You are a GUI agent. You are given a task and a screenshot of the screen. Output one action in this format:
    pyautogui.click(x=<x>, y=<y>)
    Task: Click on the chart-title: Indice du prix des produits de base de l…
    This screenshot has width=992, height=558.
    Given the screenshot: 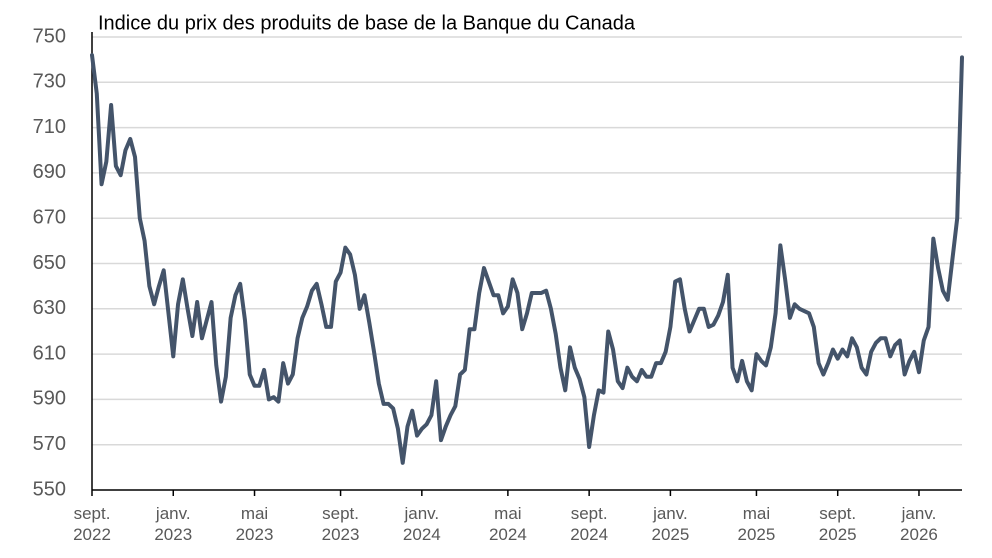 What is the action you would take?
    pyautogui.click(x=367, y=23)
    